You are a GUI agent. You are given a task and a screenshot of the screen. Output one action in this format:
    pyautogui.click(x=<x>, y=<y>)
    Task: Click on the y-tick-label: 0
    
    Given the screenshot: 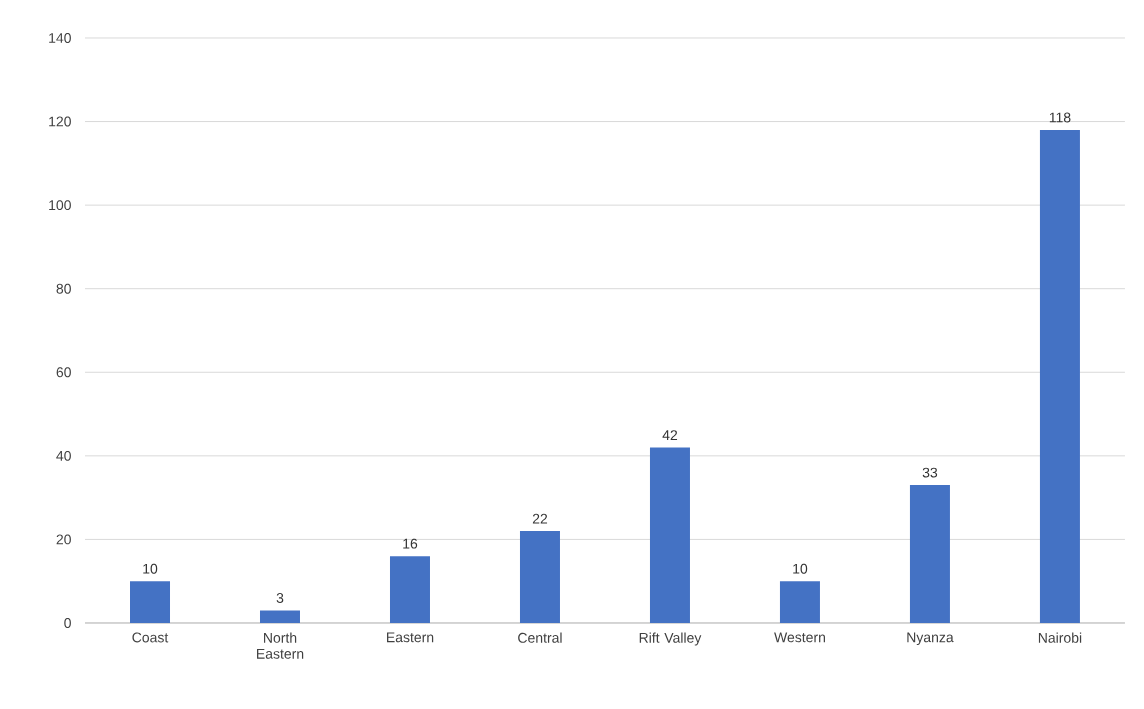 What is the action you would take?
    pyautogui.click(x=67, y=623)
    